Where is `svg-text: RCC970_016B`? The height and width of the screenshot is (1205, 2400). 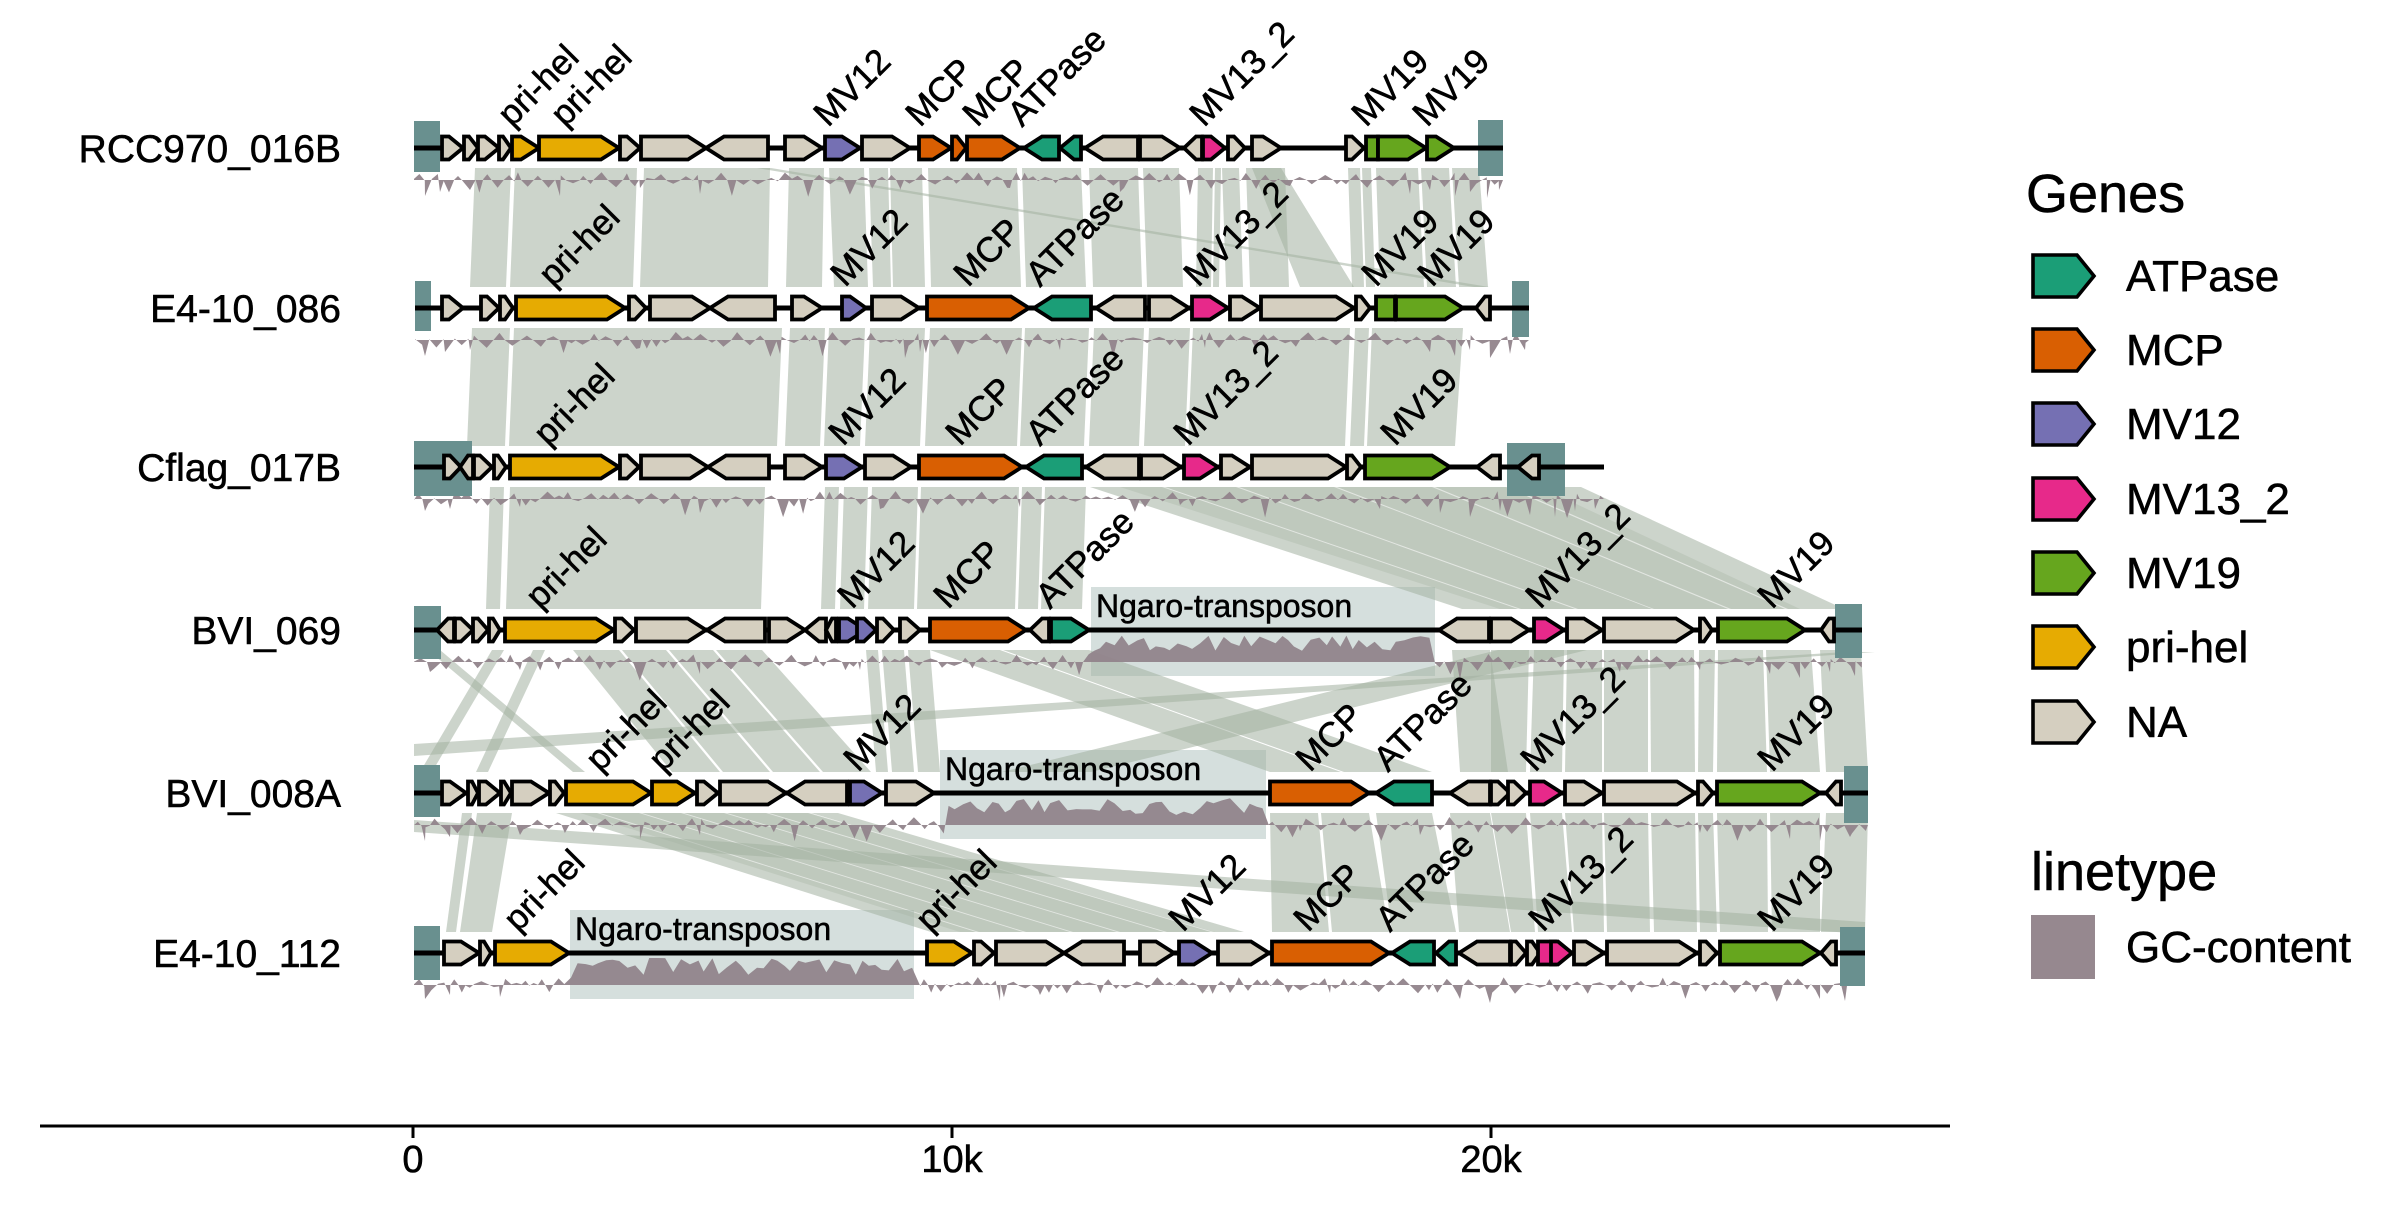
svg-text: RCC970_016B is located at coordinates (210, 149).